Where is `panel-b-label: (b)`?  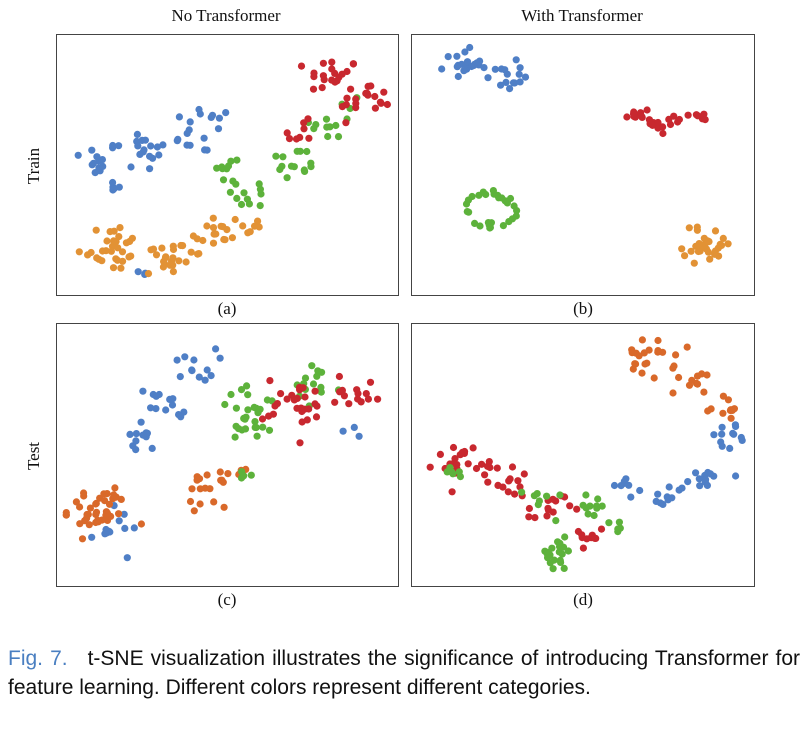
panel-b-label: (b) is located at coordinates (583, 308).